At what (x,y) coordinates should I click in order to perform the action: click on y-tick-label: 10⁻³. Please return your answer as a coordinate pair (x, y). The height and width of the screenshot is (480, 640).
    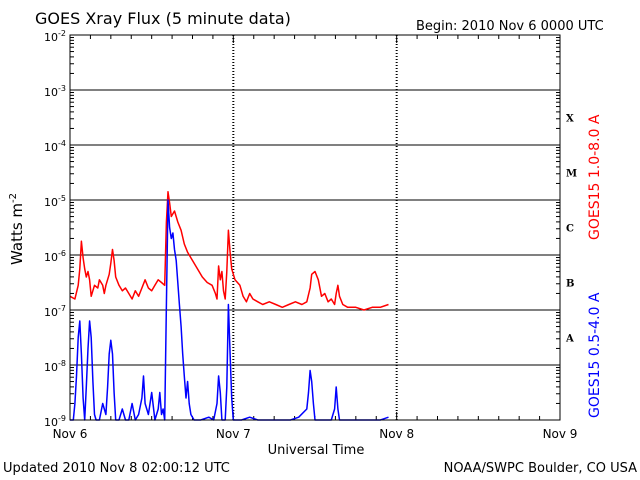
    Looking at the image, I should click on (55, 91).